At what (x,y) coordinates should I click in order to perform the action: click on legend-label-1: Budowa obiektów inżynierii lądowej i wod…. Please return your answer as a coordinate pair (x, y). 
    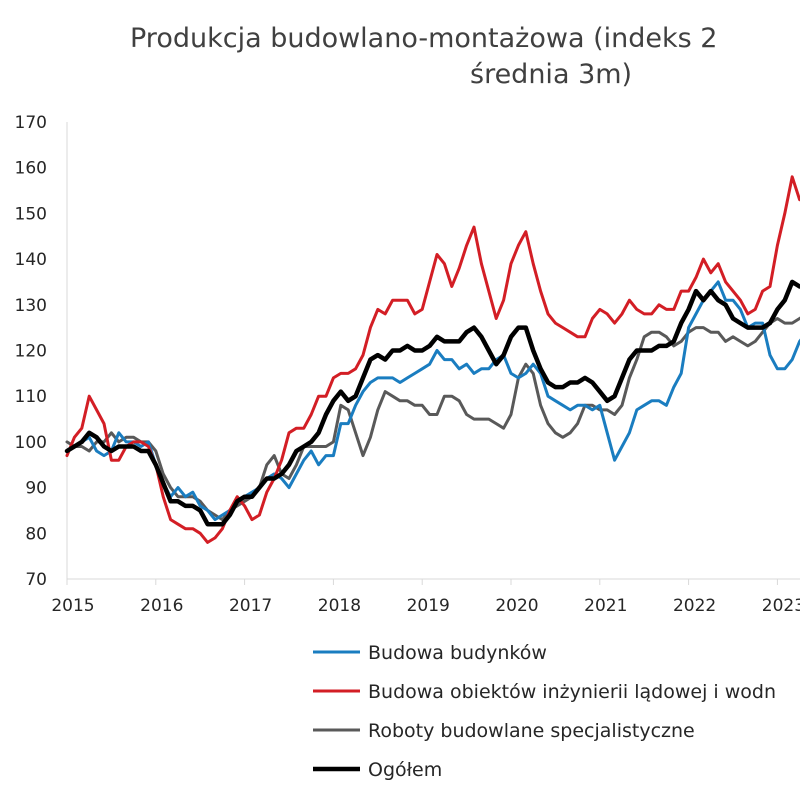
    Looking at the image, I should click on (572, 692).